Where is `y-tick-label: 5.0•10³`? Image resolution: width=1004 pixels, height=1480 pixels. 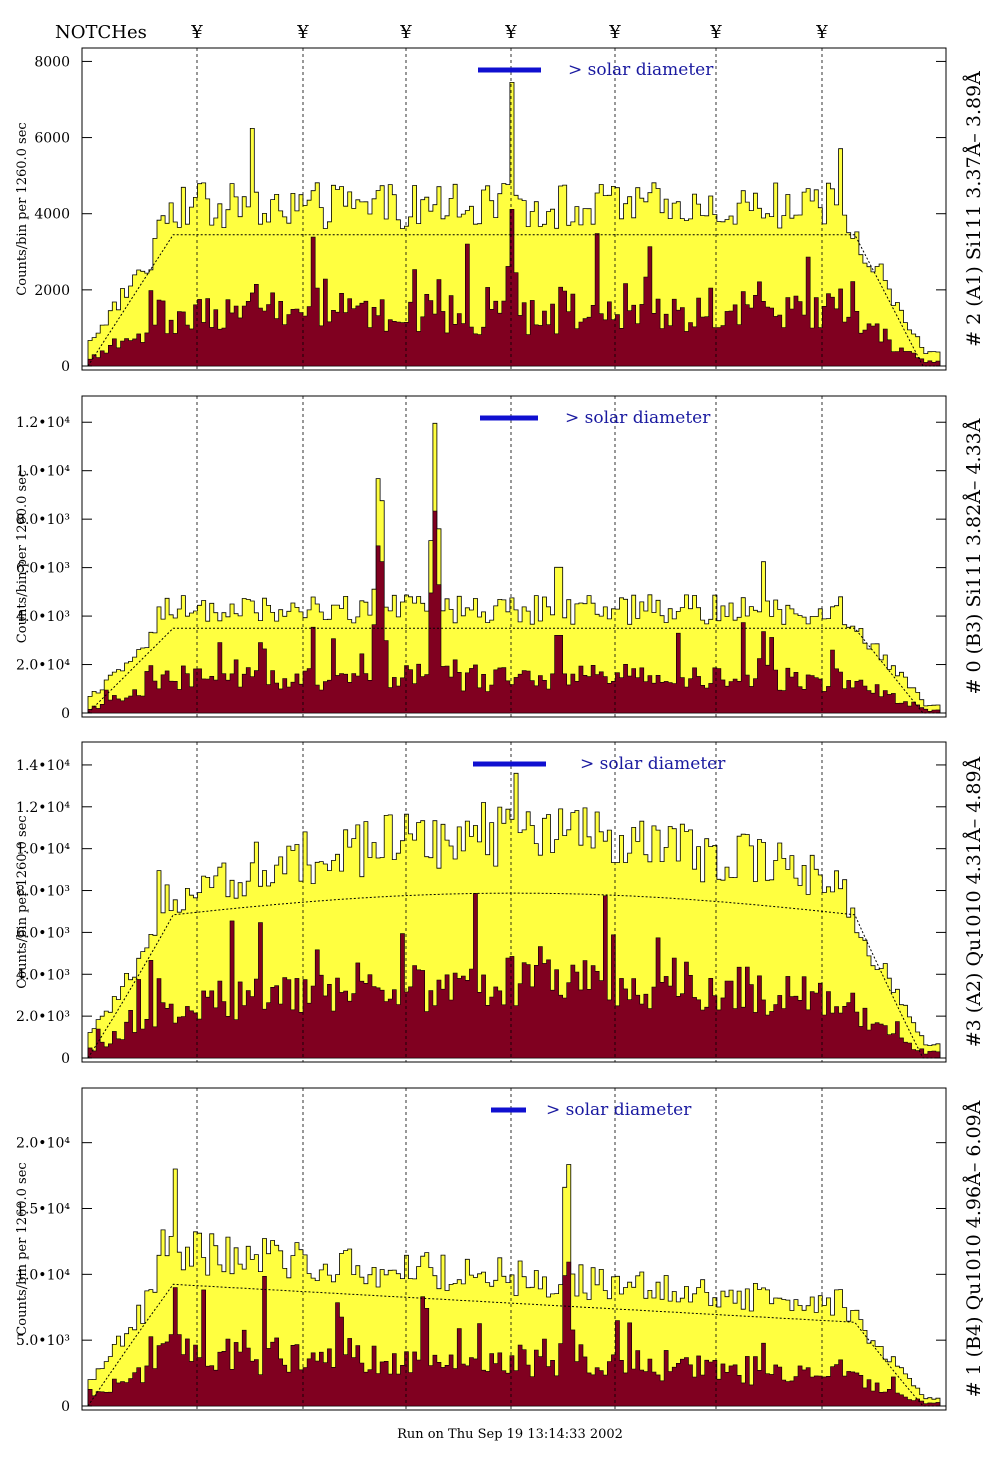
y-tick-label: 5.0•10³ is located at coordinates (43, 1341).